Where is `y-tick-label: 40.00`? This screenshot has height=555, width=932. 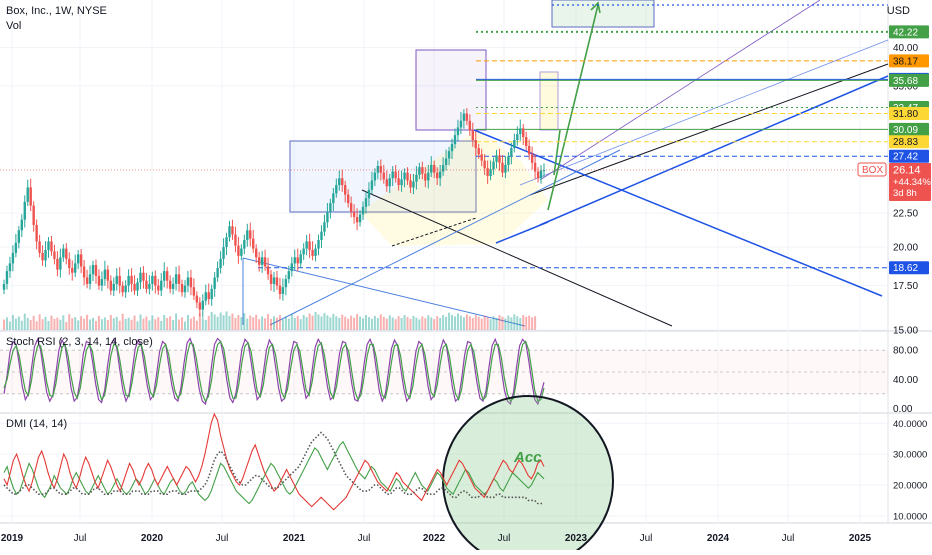 y-tick-label: 40.00 is located at coordinates (905, 48).